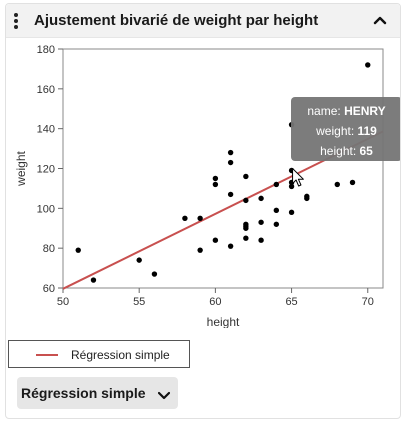  Describe the element at coordinates (291, 302) in the screenshot. I see `x-tick-label: 65` at that location.